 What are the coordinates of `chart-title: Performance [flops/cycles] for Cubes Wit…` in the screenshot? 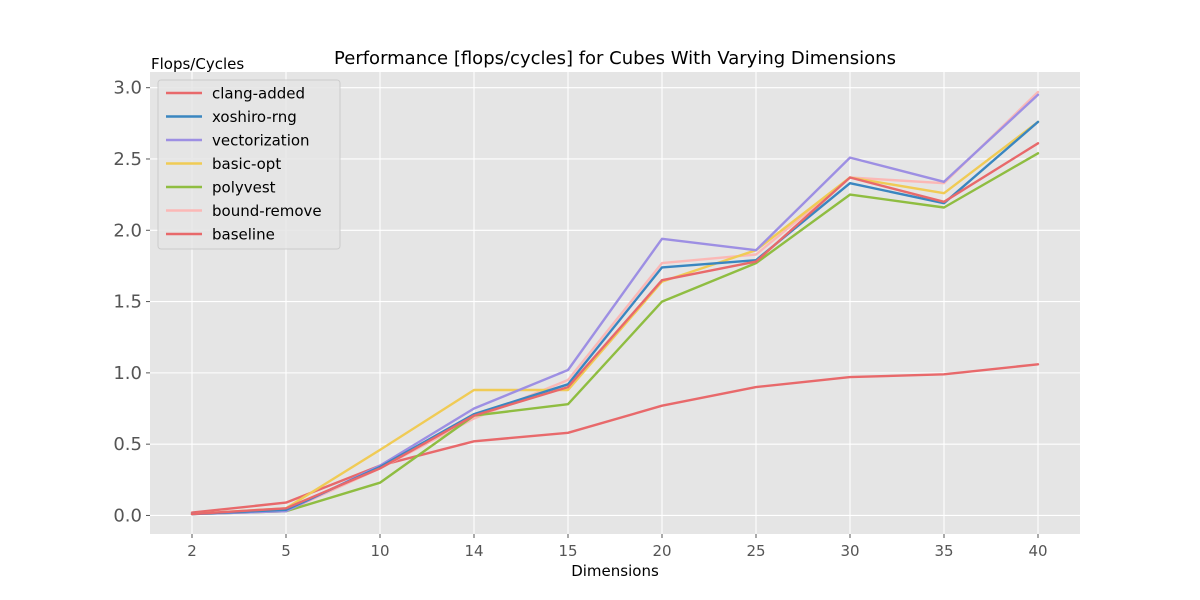 It's located at (615, 58).